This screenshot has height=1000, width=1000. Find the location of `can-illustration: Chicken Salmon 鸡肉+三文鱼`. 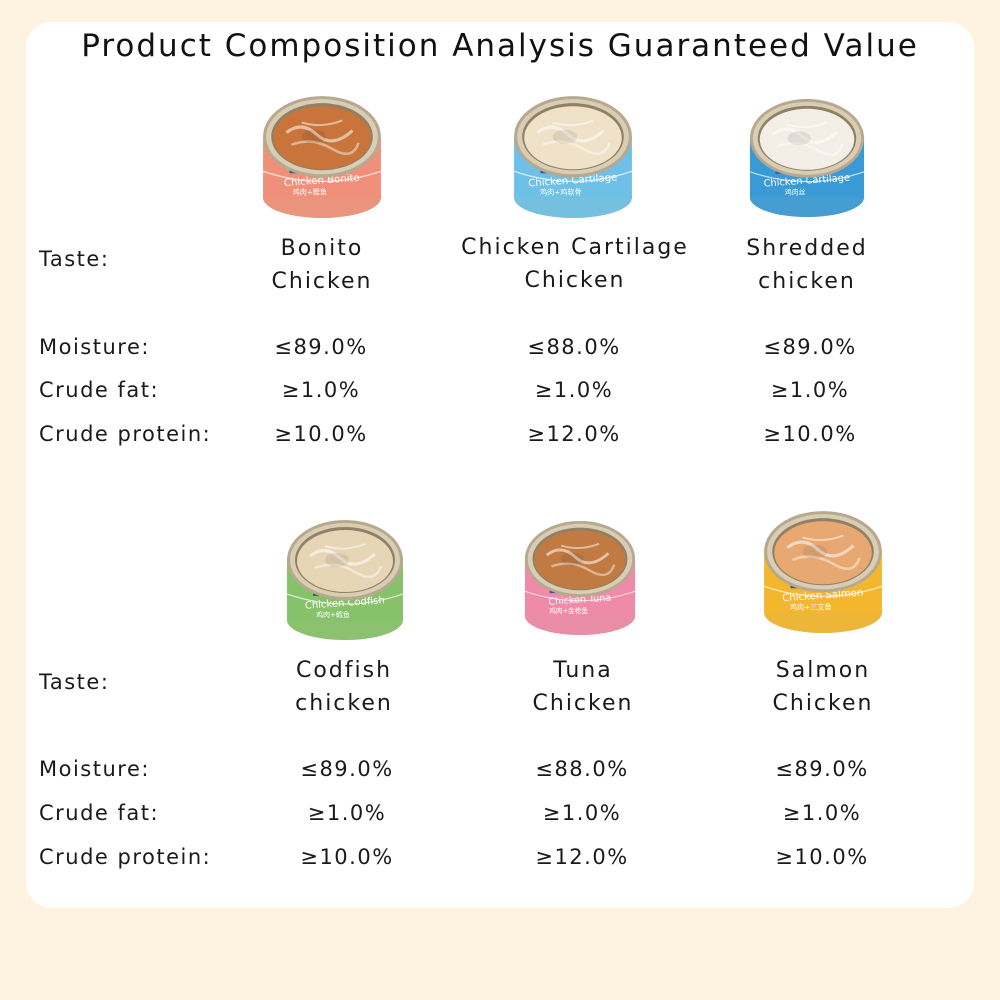

can-illustration: Chicken Salmon 鸡肉+三文鱼 is located at coordinates (823, 572).